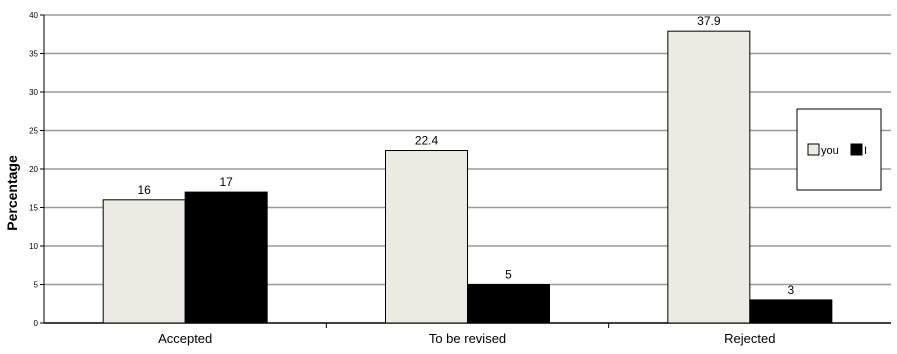 The image size is (897, 354). What do you see at coordinates (709, 177) in the screenshot?
I see `bar-you-rejected` at bounding box center [709, 177].